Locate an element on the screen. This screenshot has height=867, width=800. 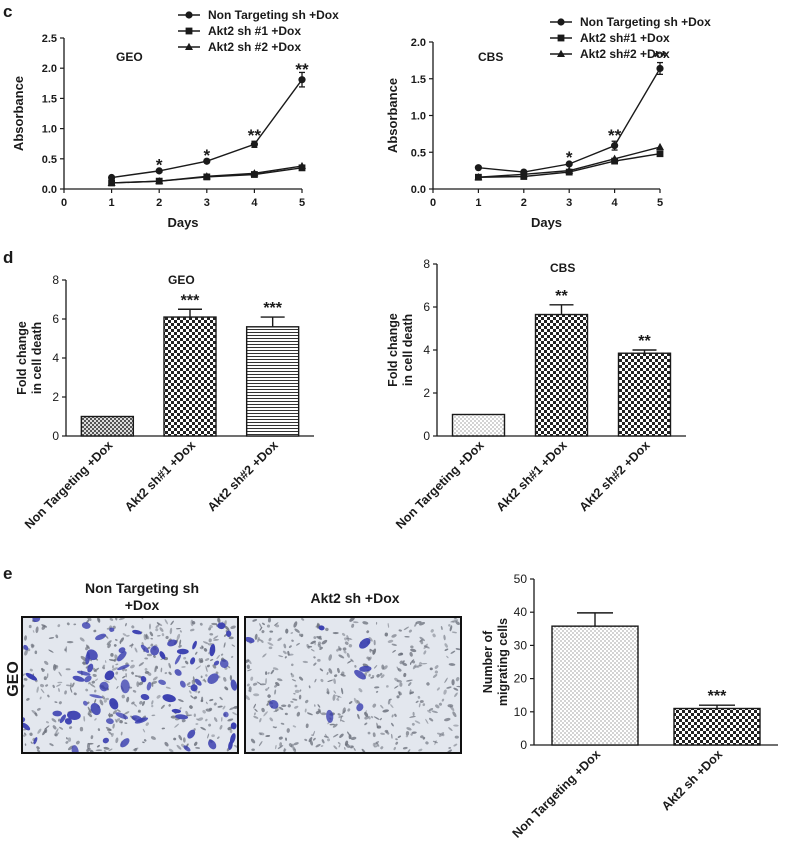
micrograph-right-title: Akt2 sh +Dox is located at coordinates (355, 598).